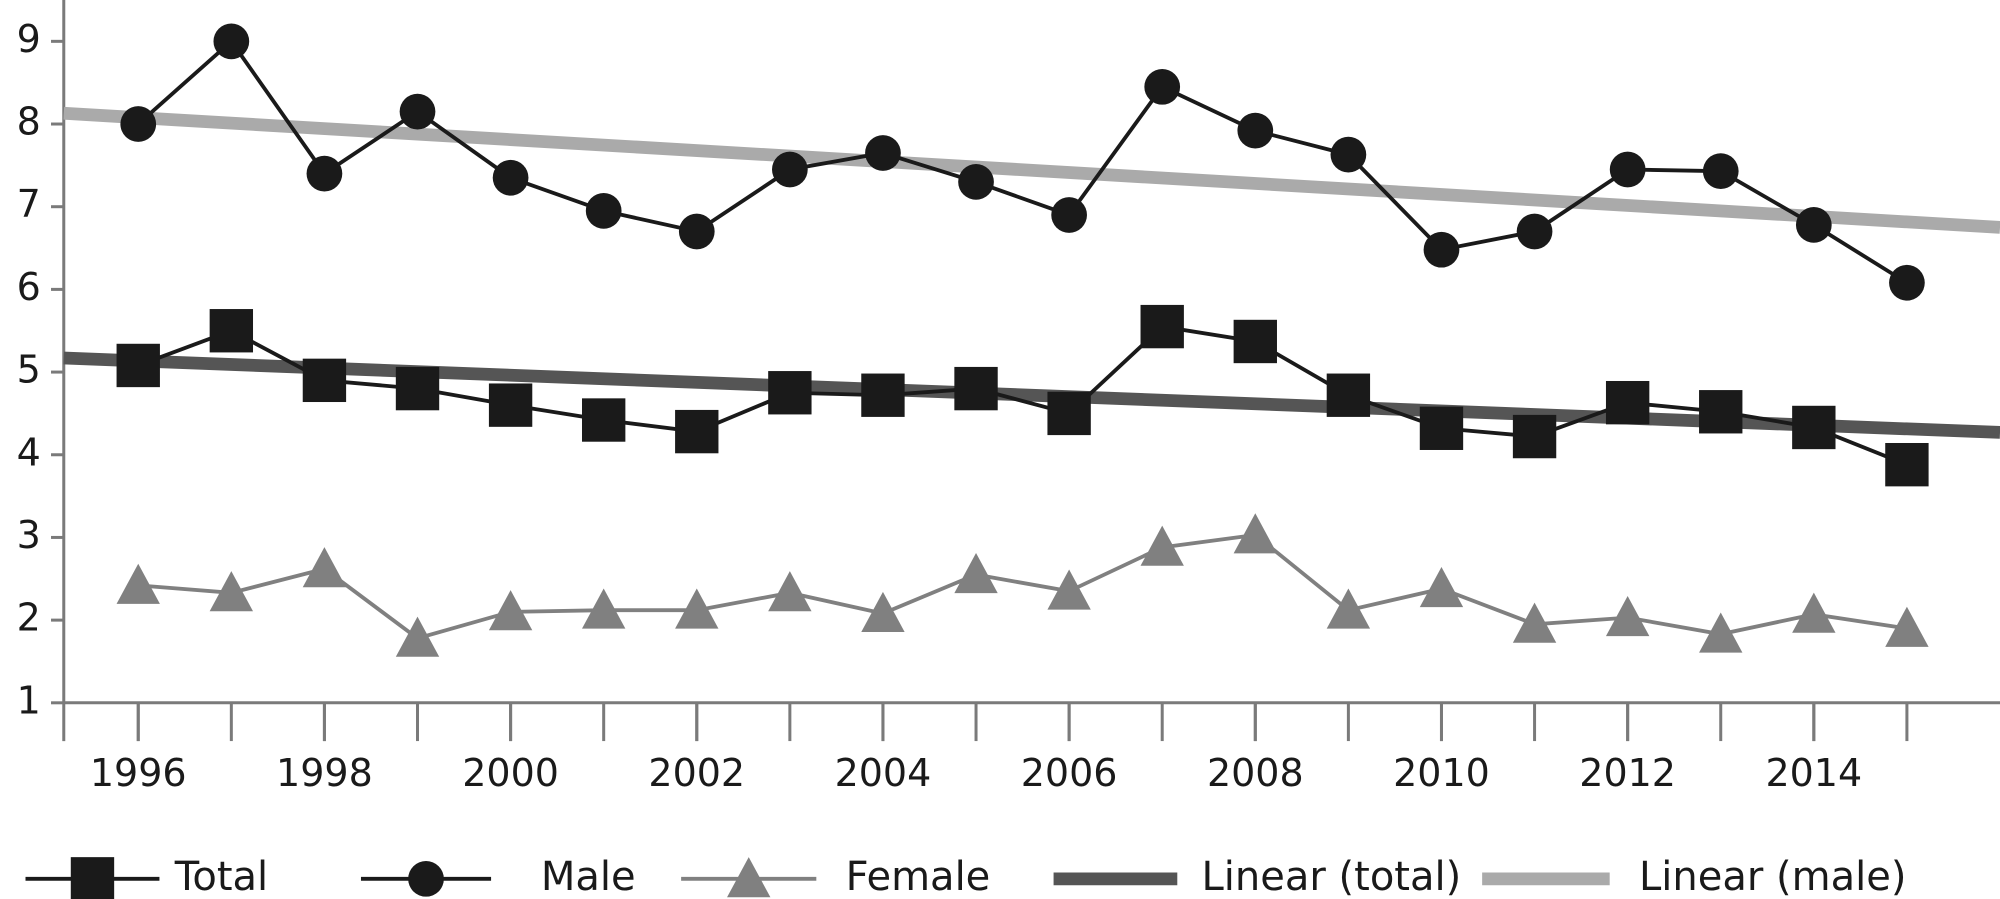  I want to click on y-tick-label: 7, so click(29, 204).